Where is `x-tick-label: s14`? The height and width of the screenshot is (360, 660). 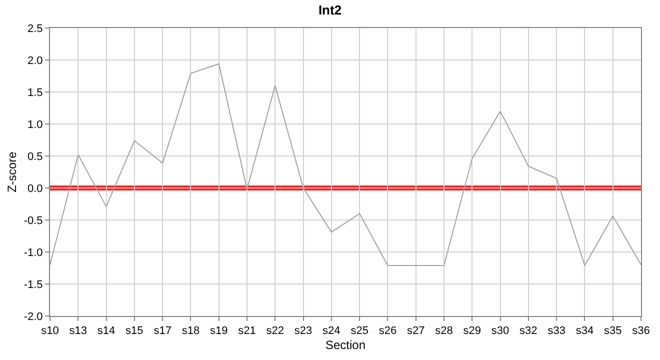 x-tick-label: s14 is located at coordinates (106, 331).